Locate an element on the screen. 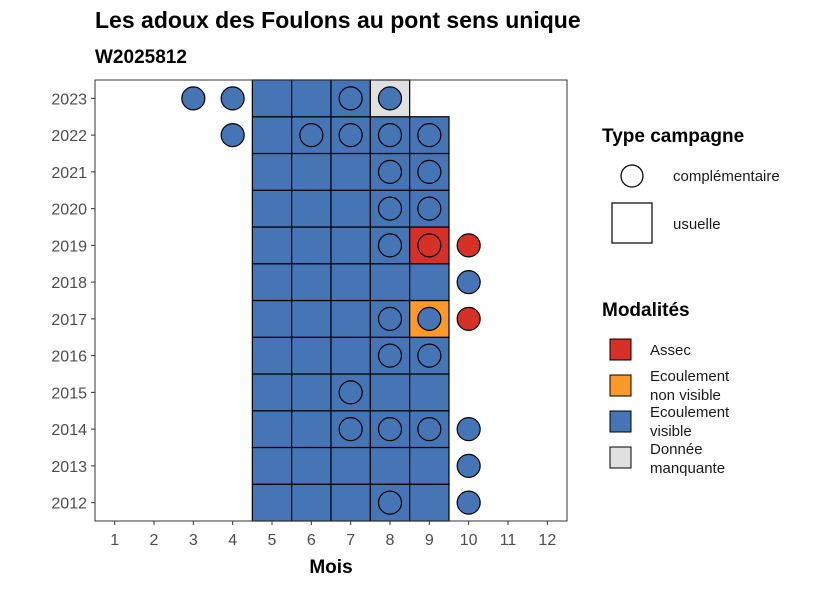 The image size is (826, 590). point-2021-8-ecoulement-visible is located at coordinates (390, 171).